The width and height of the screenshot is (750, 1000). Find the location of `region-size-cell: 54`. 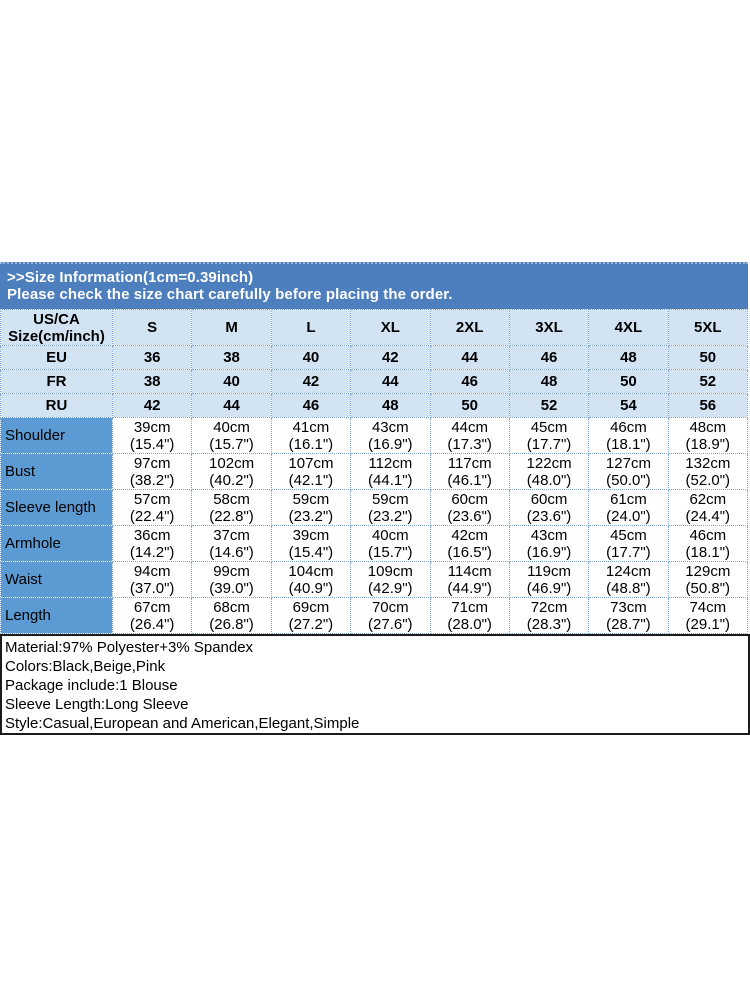

region-size-cell: 54 is located at coordinates (628, 405).